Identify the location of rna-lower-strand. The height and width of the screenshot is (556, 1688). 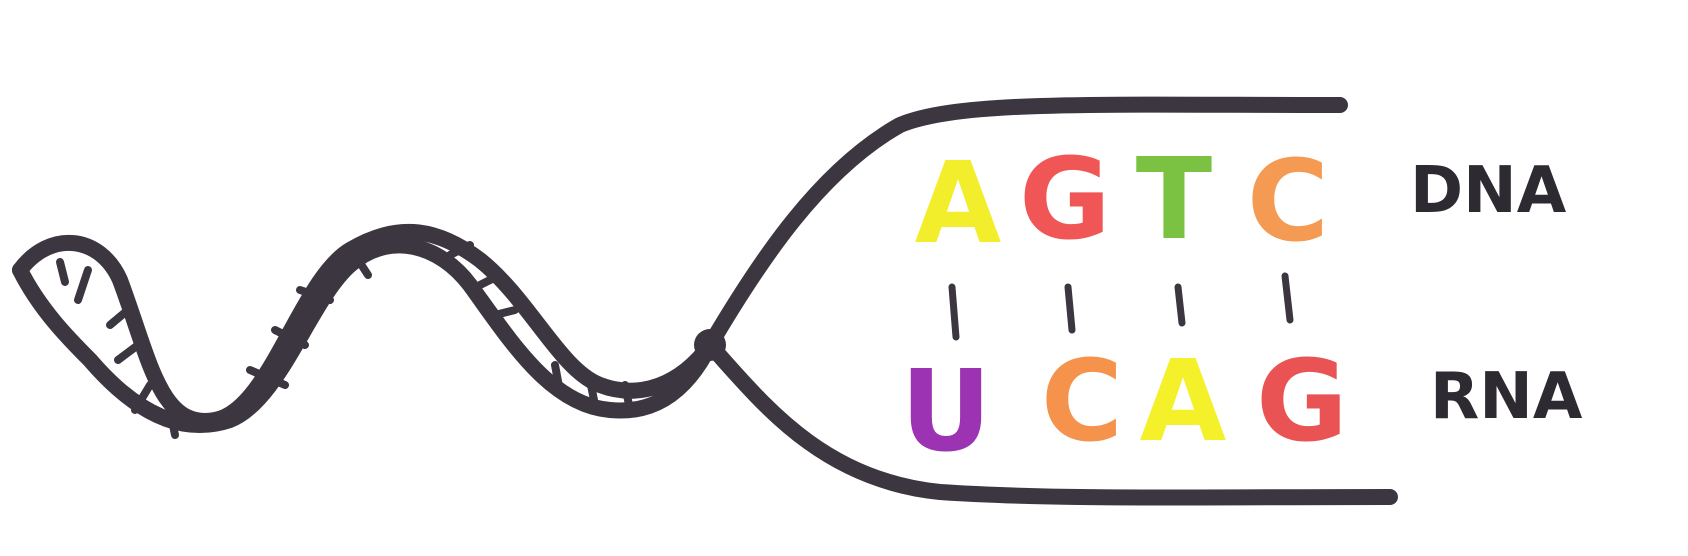
(1050, 421).